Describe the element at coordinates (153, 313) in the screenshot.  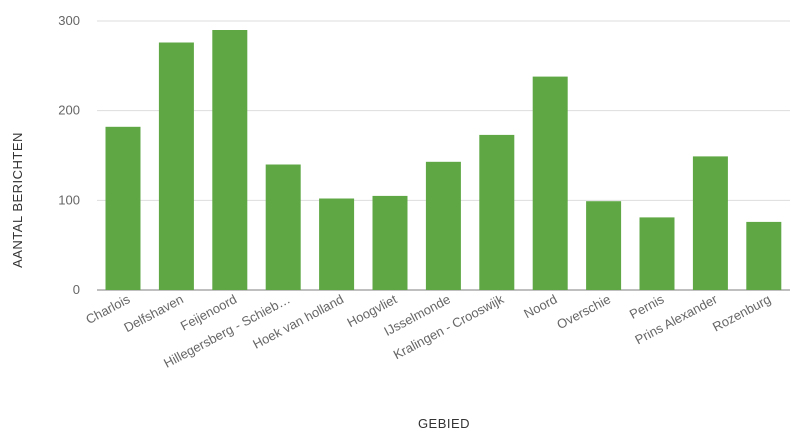
I see `x-tick-label: Delfshaven` at that location.